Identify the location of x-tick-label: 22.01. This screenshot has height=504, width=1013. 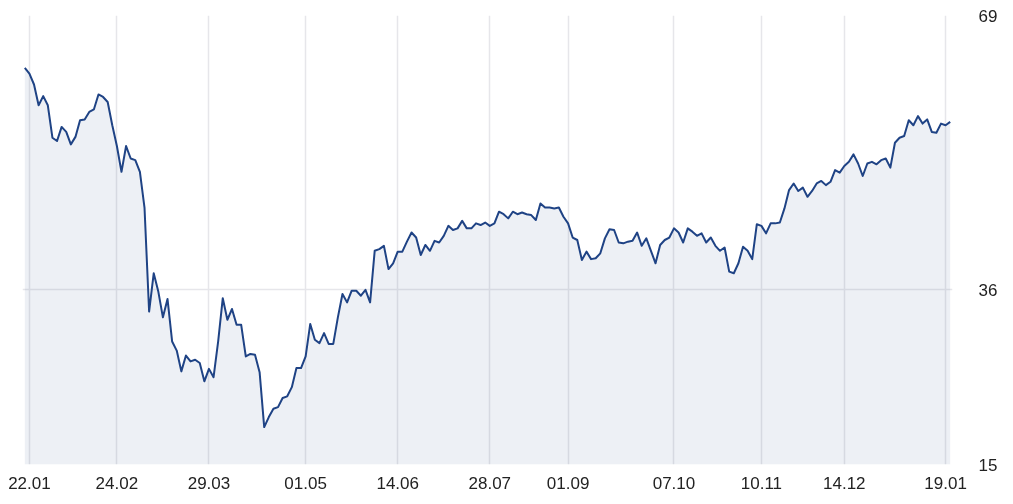
(29, 483).